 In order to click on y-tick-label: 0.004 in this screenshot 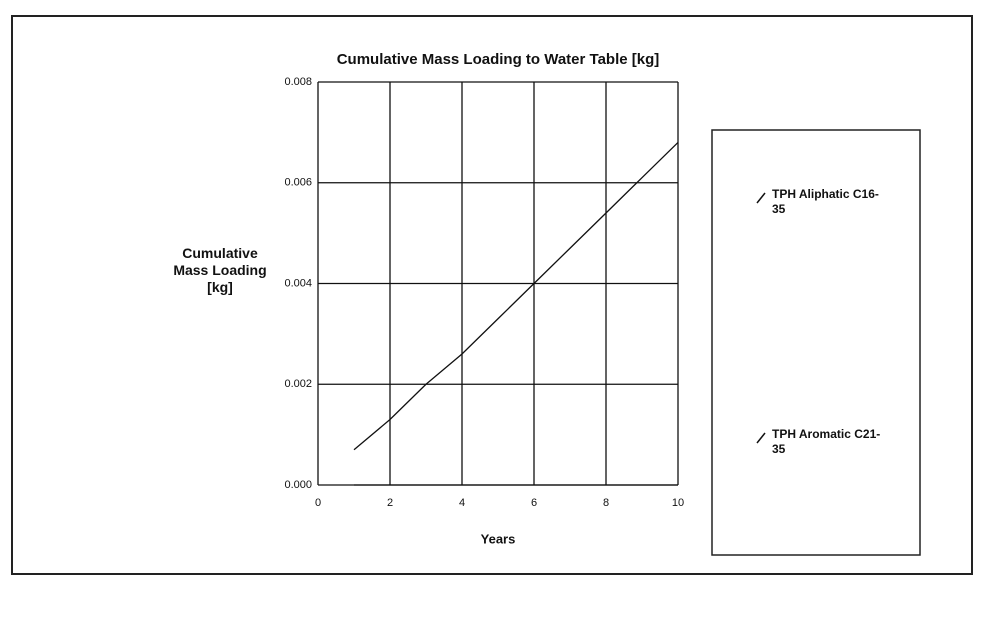, I will do `click(298, 283)`.